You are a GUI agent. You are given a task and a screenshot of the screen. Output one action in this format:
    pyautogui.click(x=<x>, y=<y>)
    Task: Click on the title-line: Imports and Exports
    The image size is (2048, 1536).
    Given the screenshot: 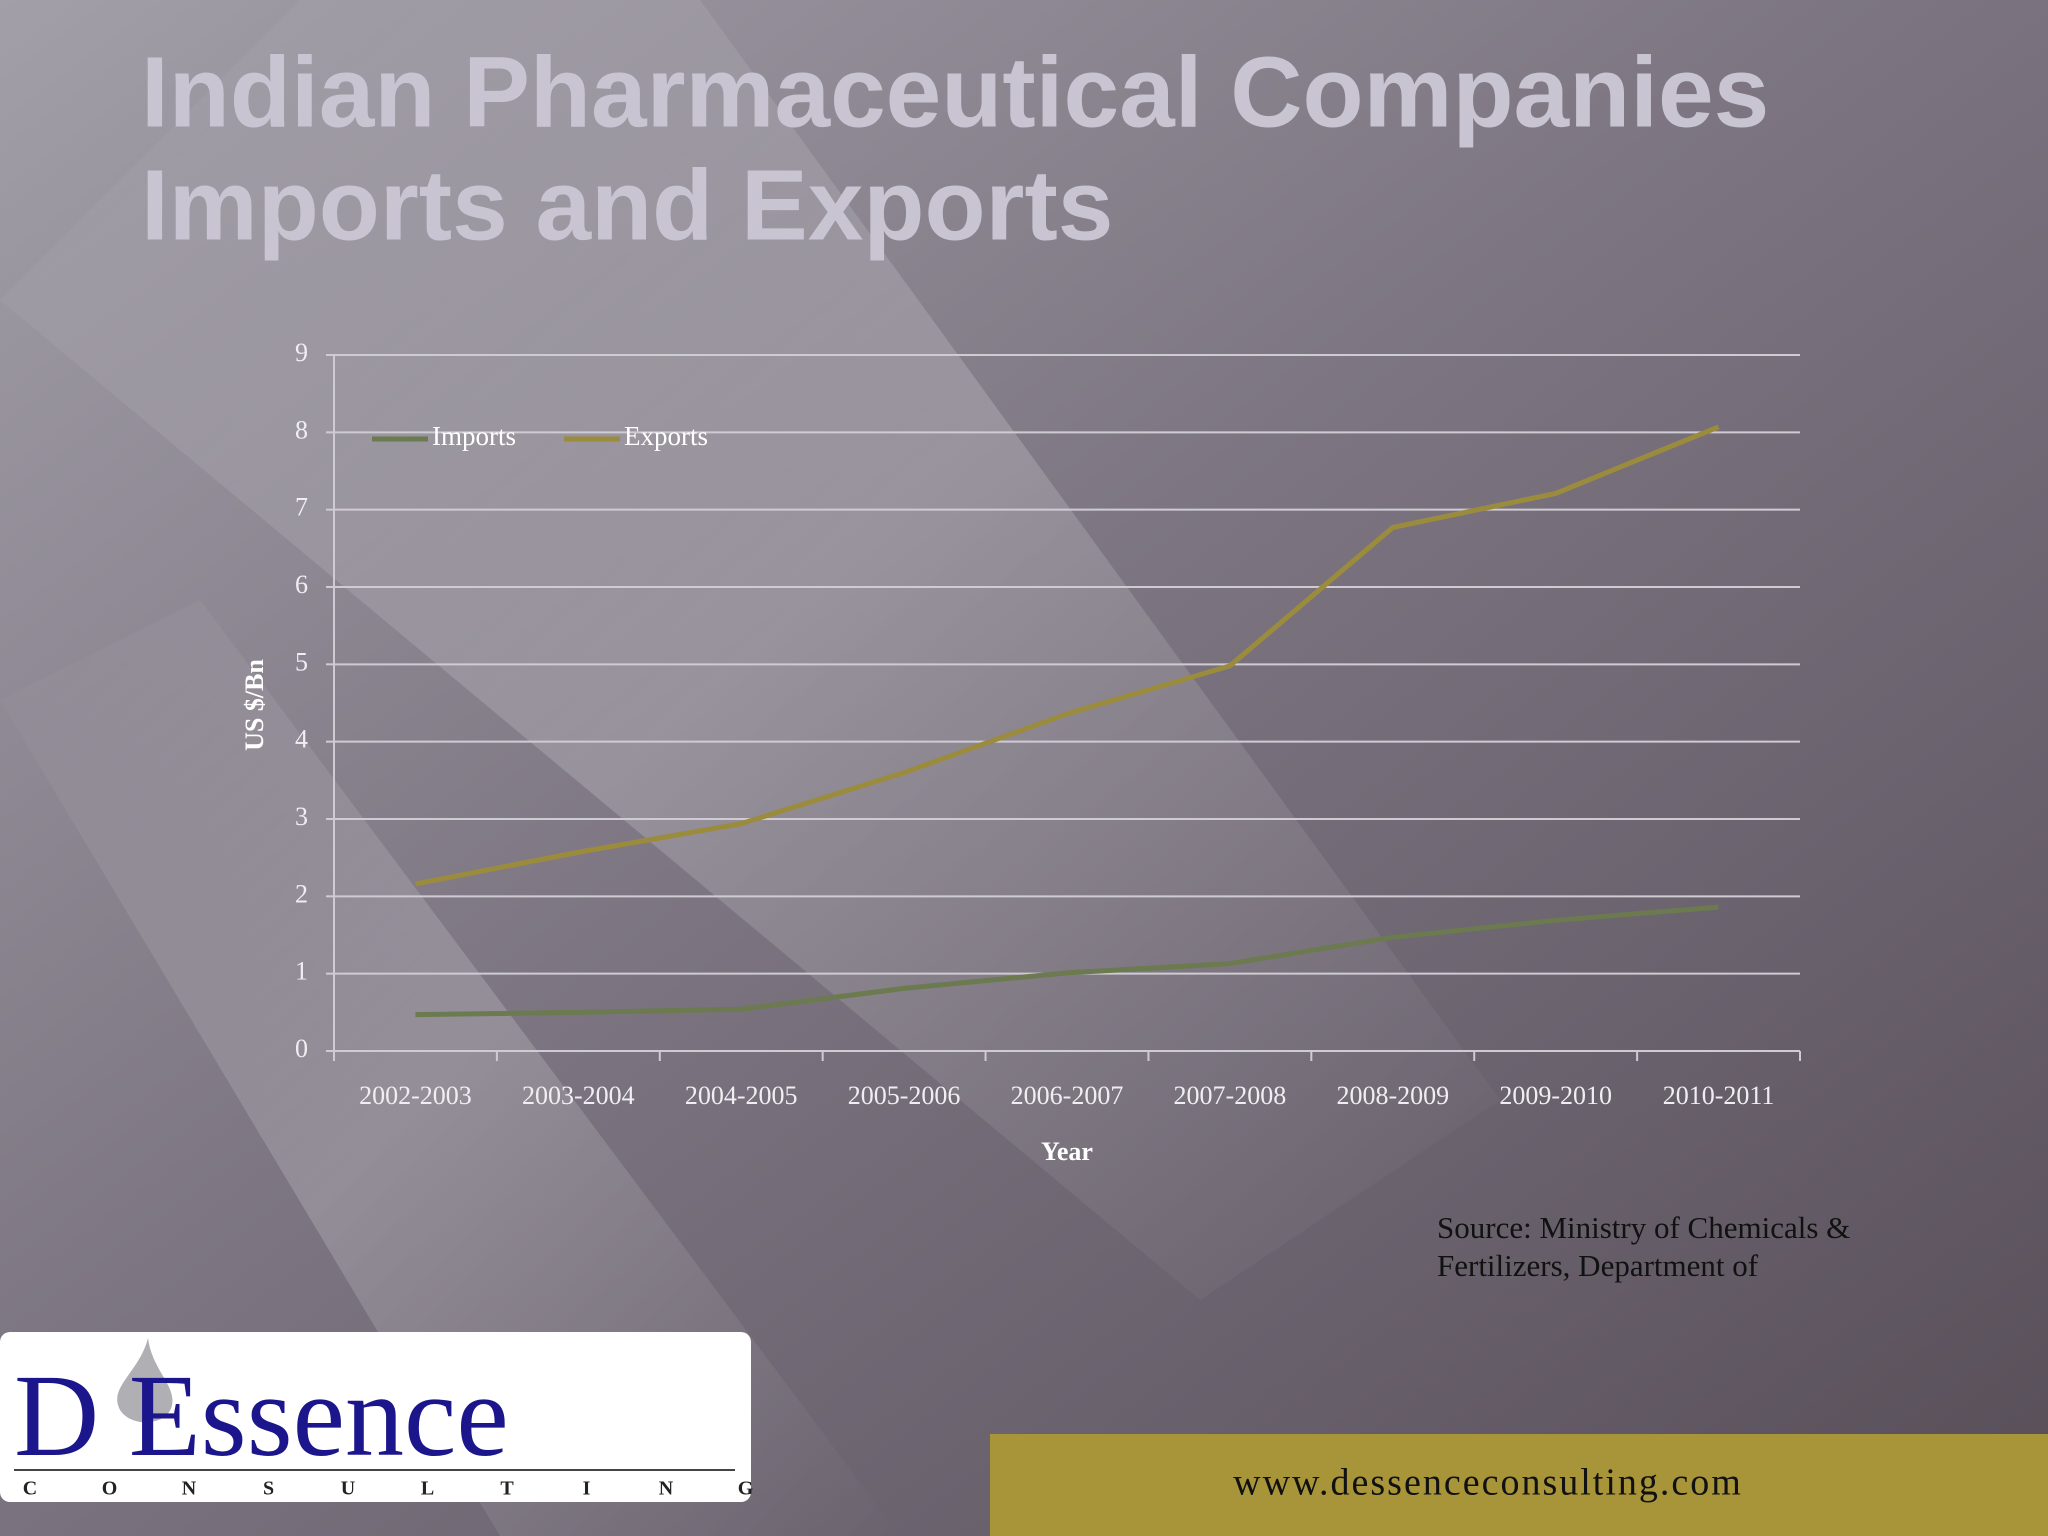 What is the action you would take?
    pyautogui.click(x=627, y=205)
    